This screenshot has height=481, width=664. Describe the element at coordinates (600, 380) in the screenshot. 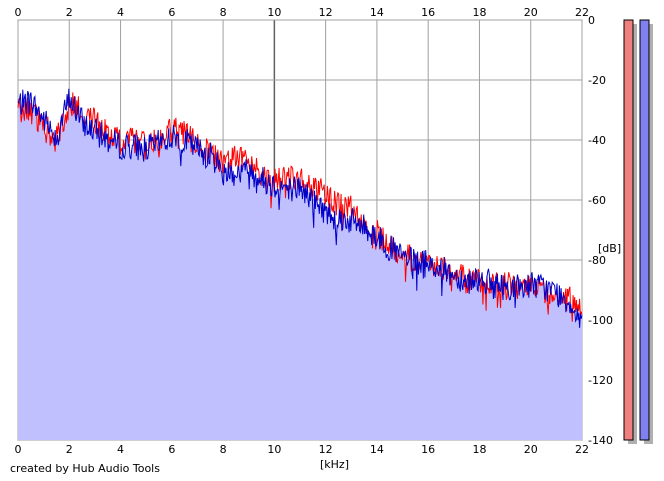

I see `y-tick-label: -120` at that location.